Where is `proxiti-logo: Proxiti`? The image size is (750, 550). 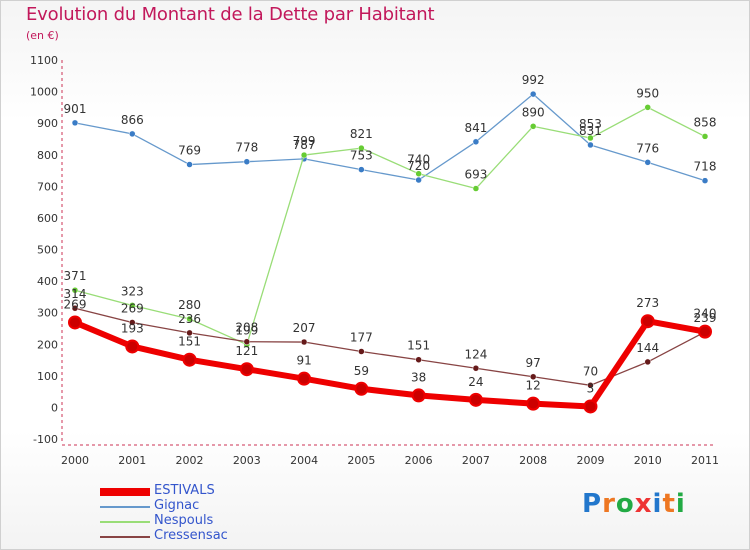
proxiti-logo: Proxiti is located at coordinates (634, 504).